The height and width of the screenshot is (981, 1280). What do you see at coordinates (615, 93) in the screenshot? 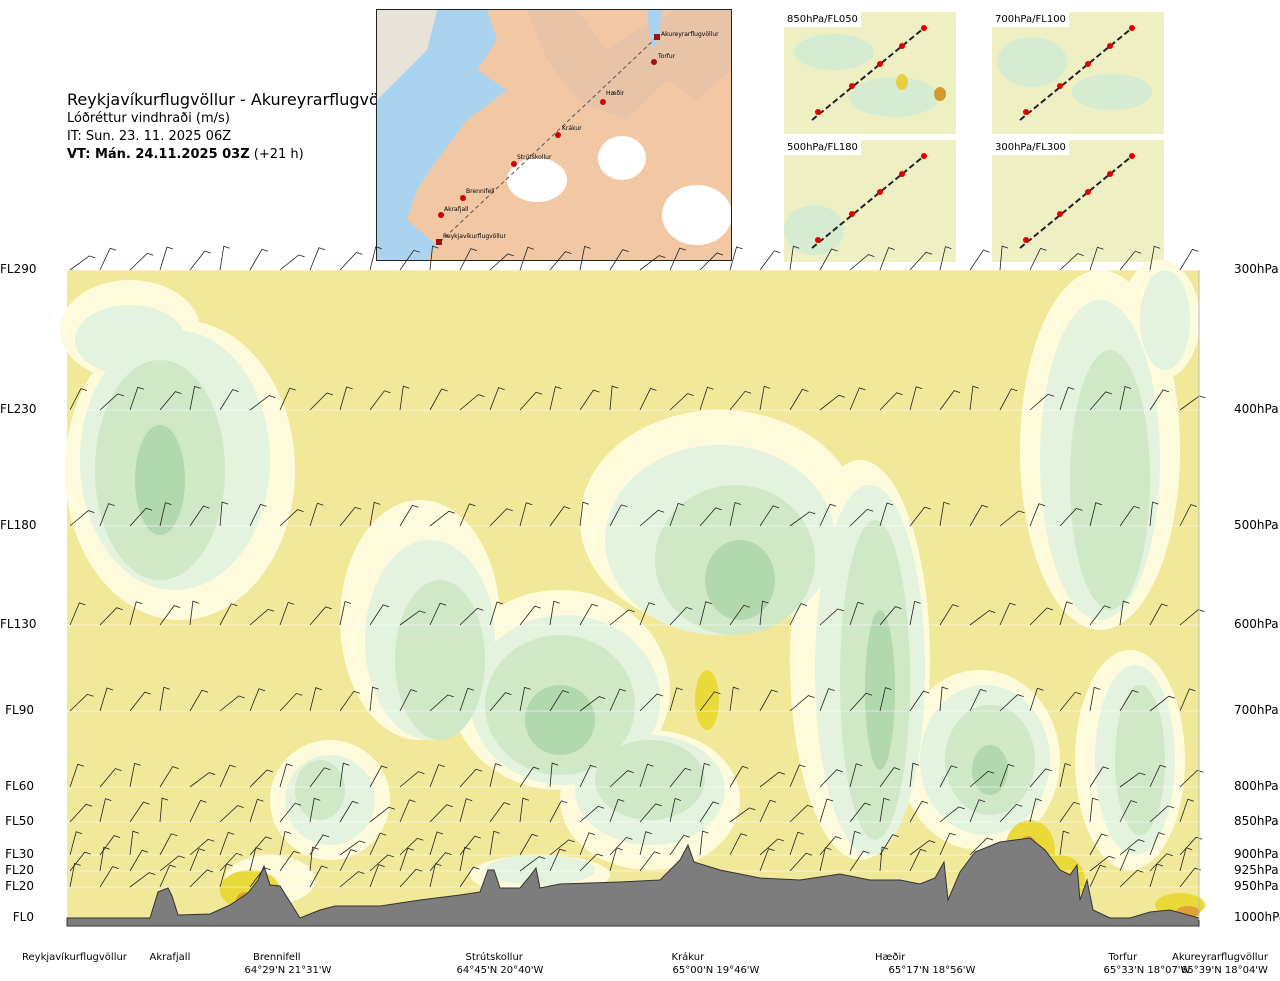
I see `map-label-haedir: Hæðir` at bounding box center [615, 93].